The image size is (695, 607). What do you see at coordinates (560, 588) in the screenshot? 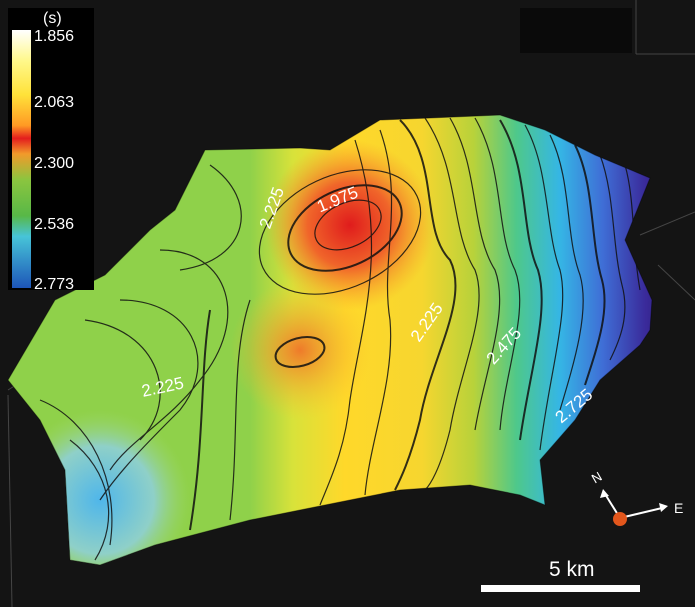
I see `scale-bar` at bounding box center [560, 588].